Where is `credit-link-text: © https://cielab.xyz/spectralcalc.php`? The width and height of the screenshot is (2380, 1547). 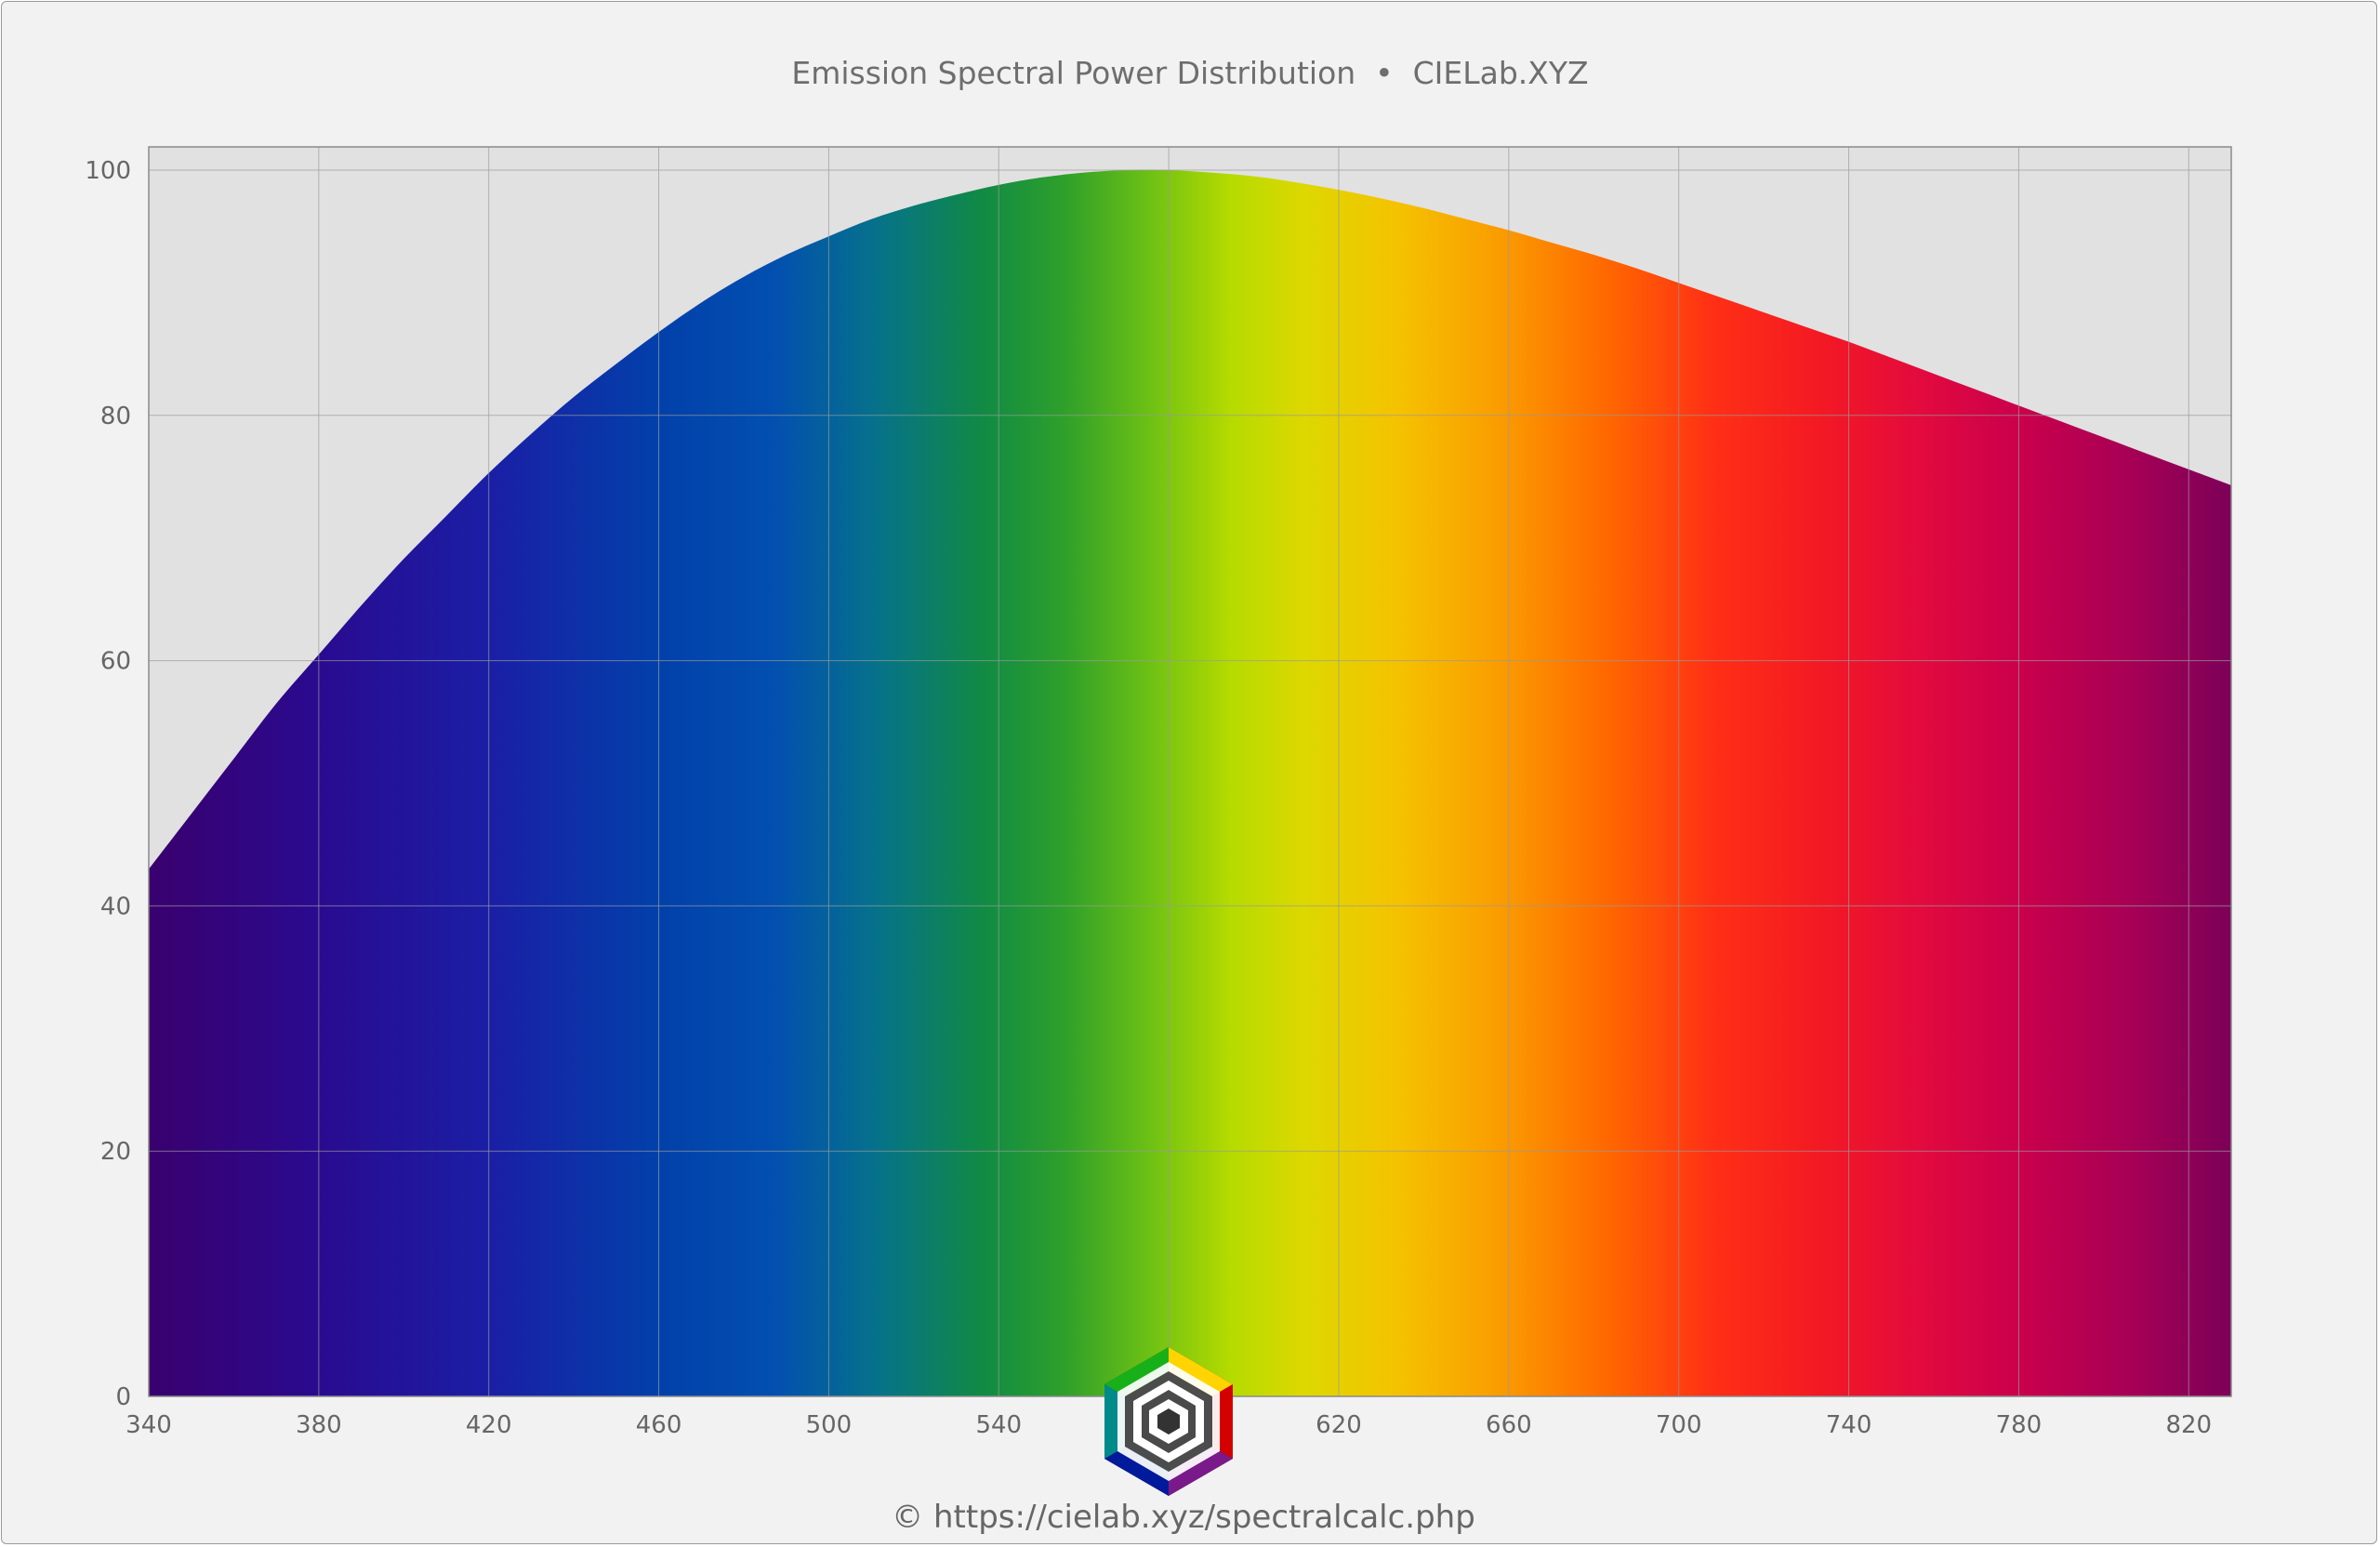
credit-link-text: © https://cielab.xyz/spectralcalc.php is located at coordinates (1183, 1517).